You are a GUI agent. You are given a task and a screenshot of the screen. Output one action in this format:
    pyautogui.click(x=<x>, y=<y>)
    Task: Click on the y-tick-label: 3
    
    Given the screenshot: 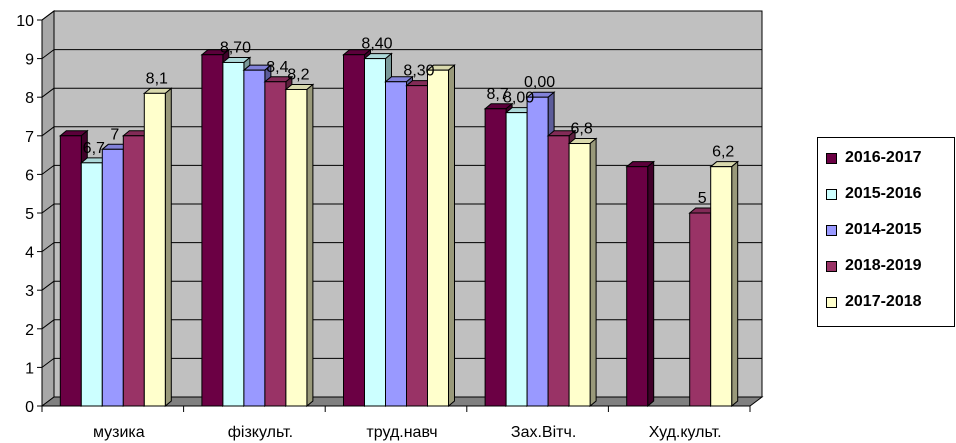 What is the action you would take?
    pyautogui.click(x=29, y=291)
    